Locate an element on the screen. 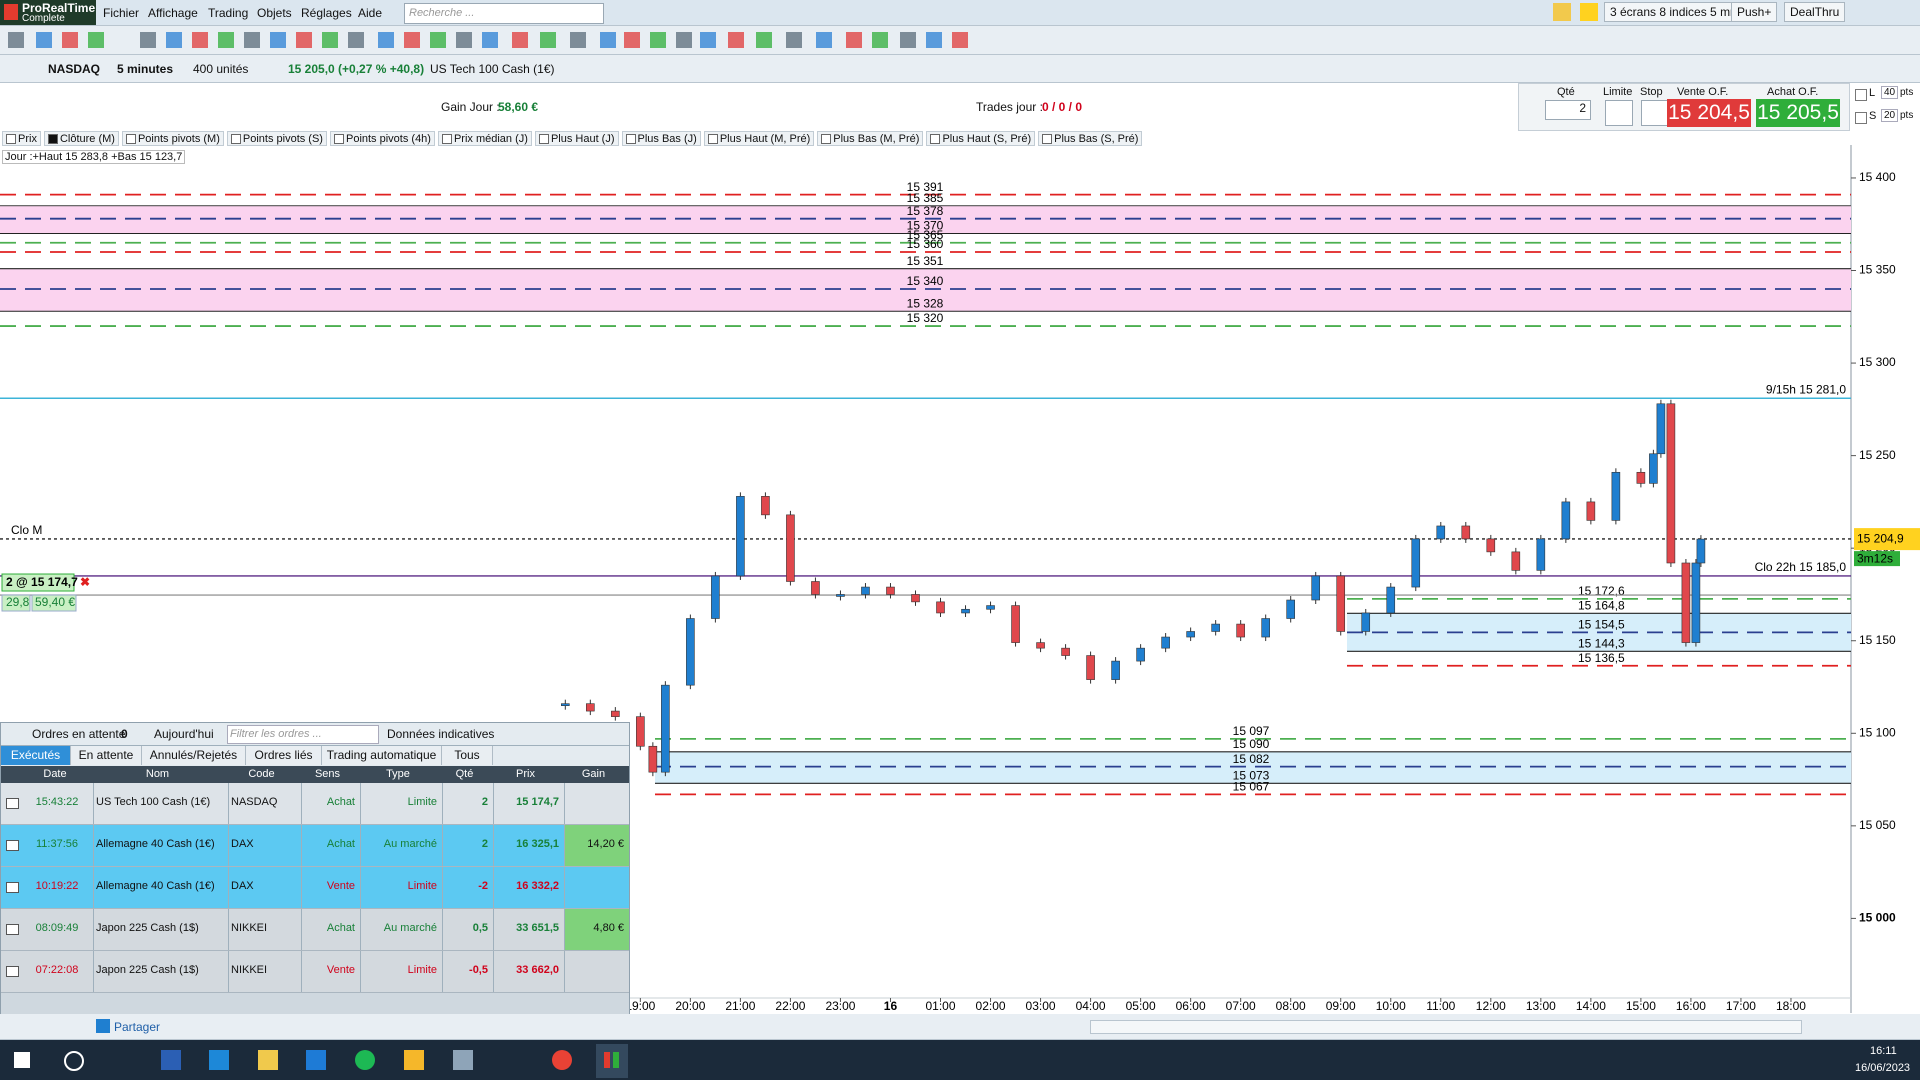 The width and height of the screenshot is (1920, 1080). tab: Ordres liés is located at coordinates (284, 755).